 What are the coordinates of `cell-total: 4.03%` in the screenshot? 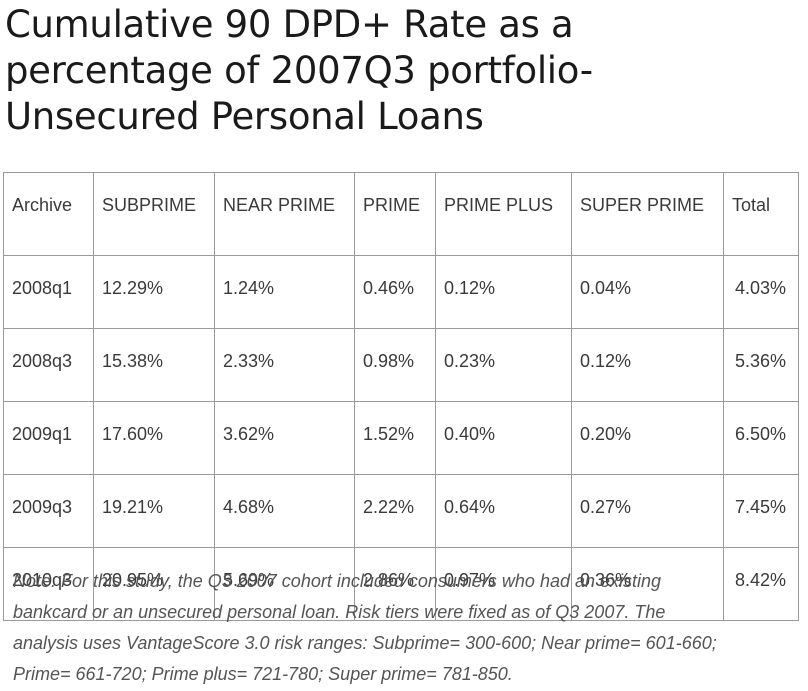 It's located at (761, 292).